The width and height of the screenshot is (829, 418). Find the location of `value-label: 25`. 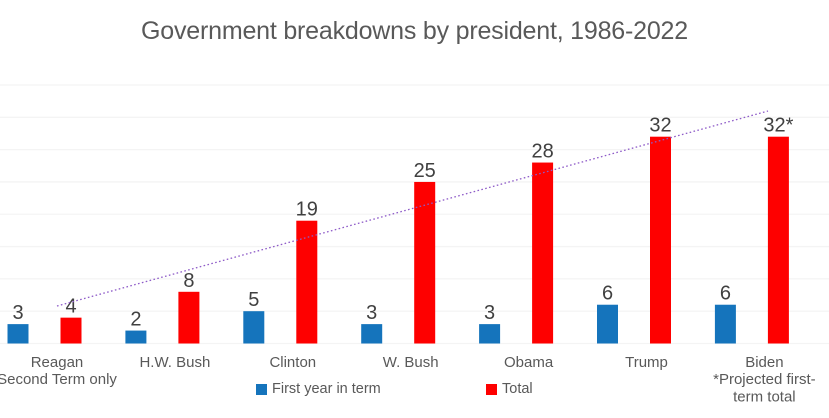

value-label: 25 is located at coordinates (425, 171).